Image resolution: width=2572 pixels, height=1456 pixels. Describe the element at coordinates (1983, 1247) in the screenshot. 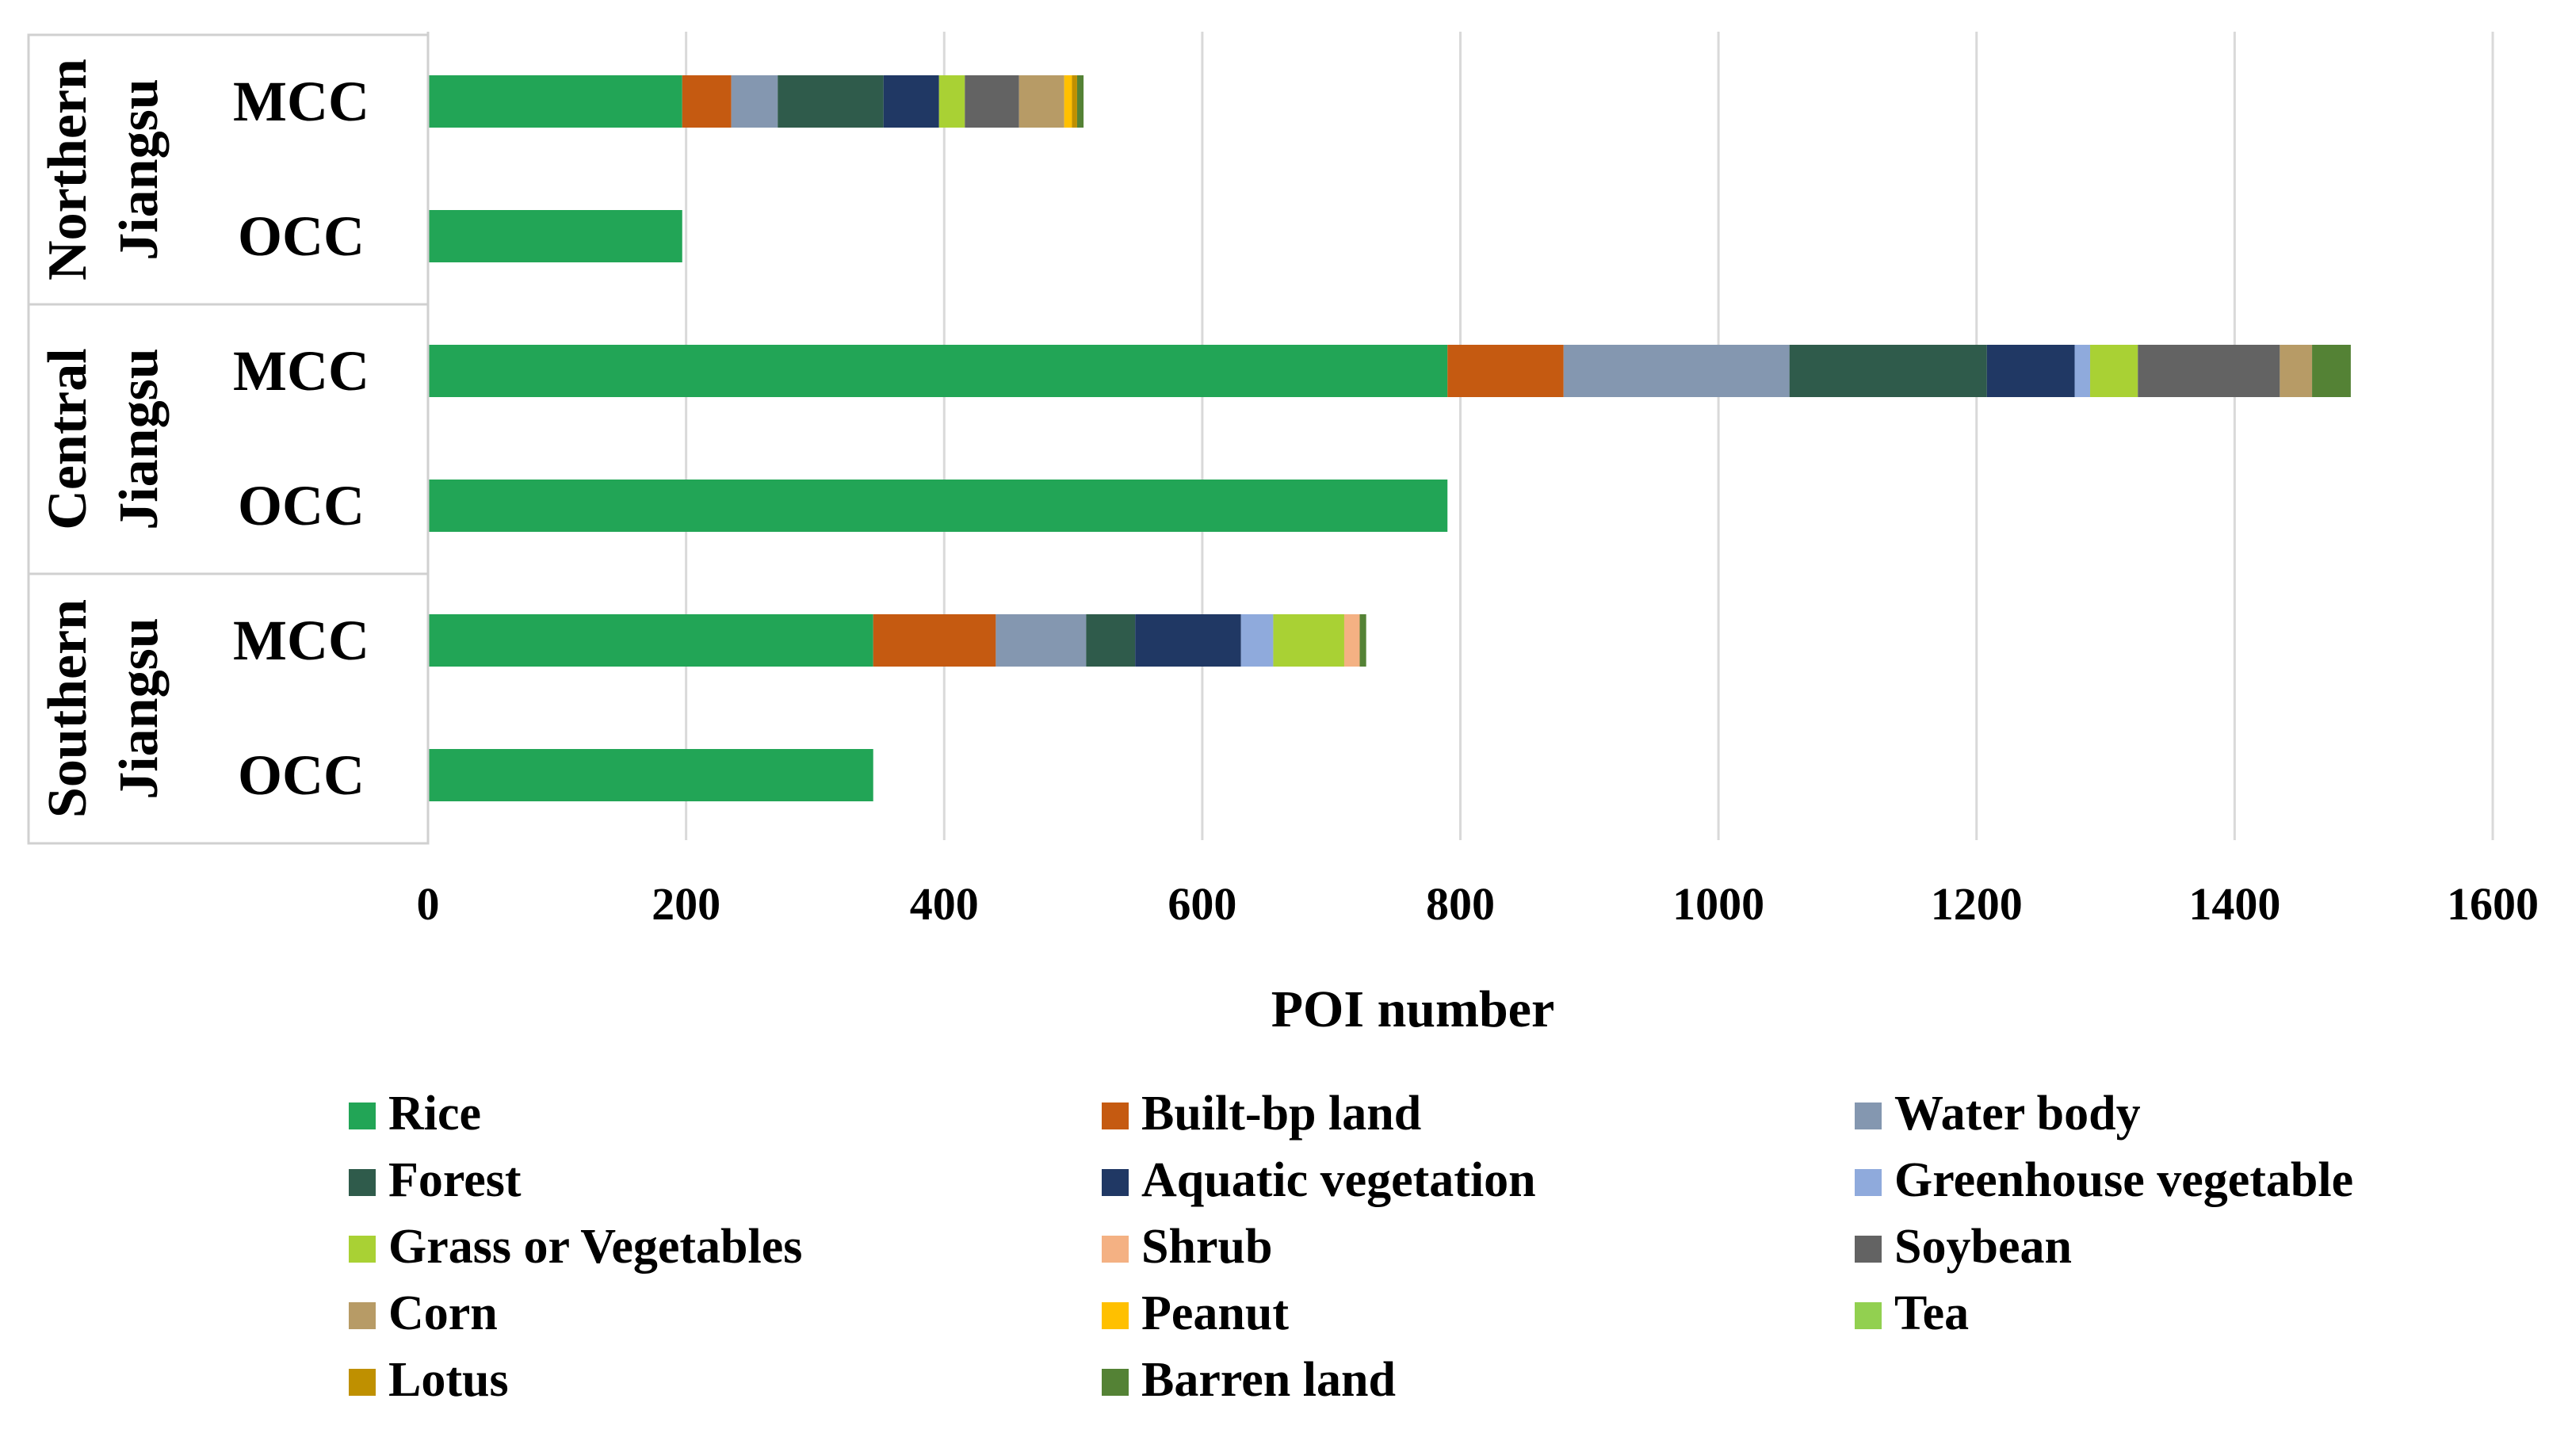

I see `legend-label: Soybean` at that location.